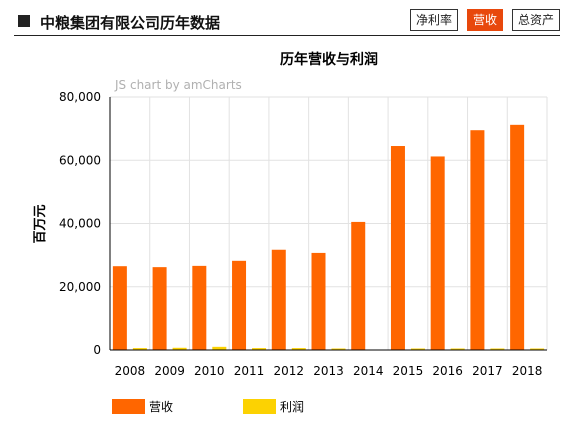  I want to click on y-tick-label: 0, so click(97, 350).